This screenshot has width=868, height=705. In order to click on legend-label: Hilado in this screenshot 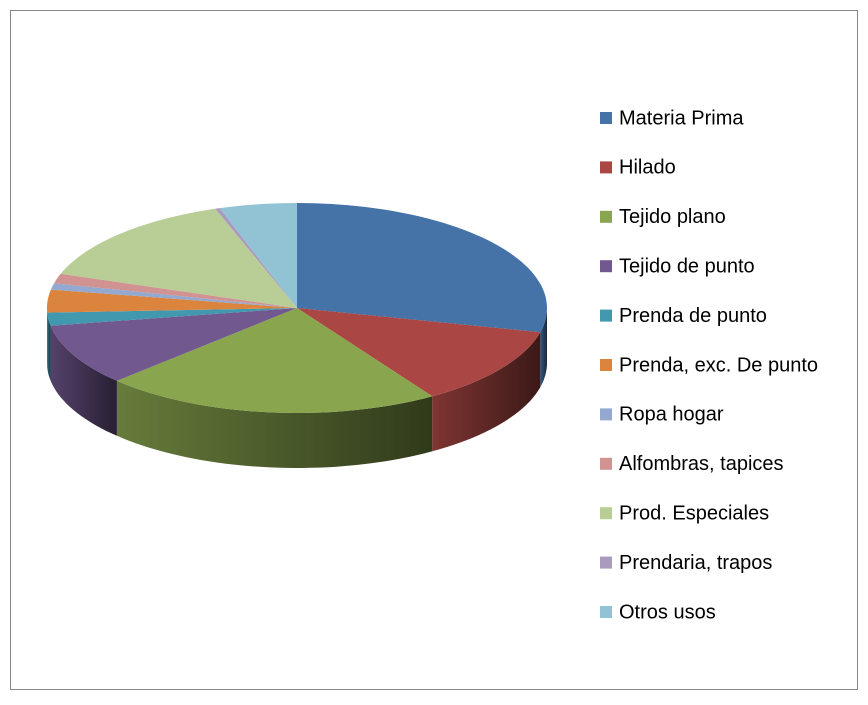, I will do `click(647, 168)`.